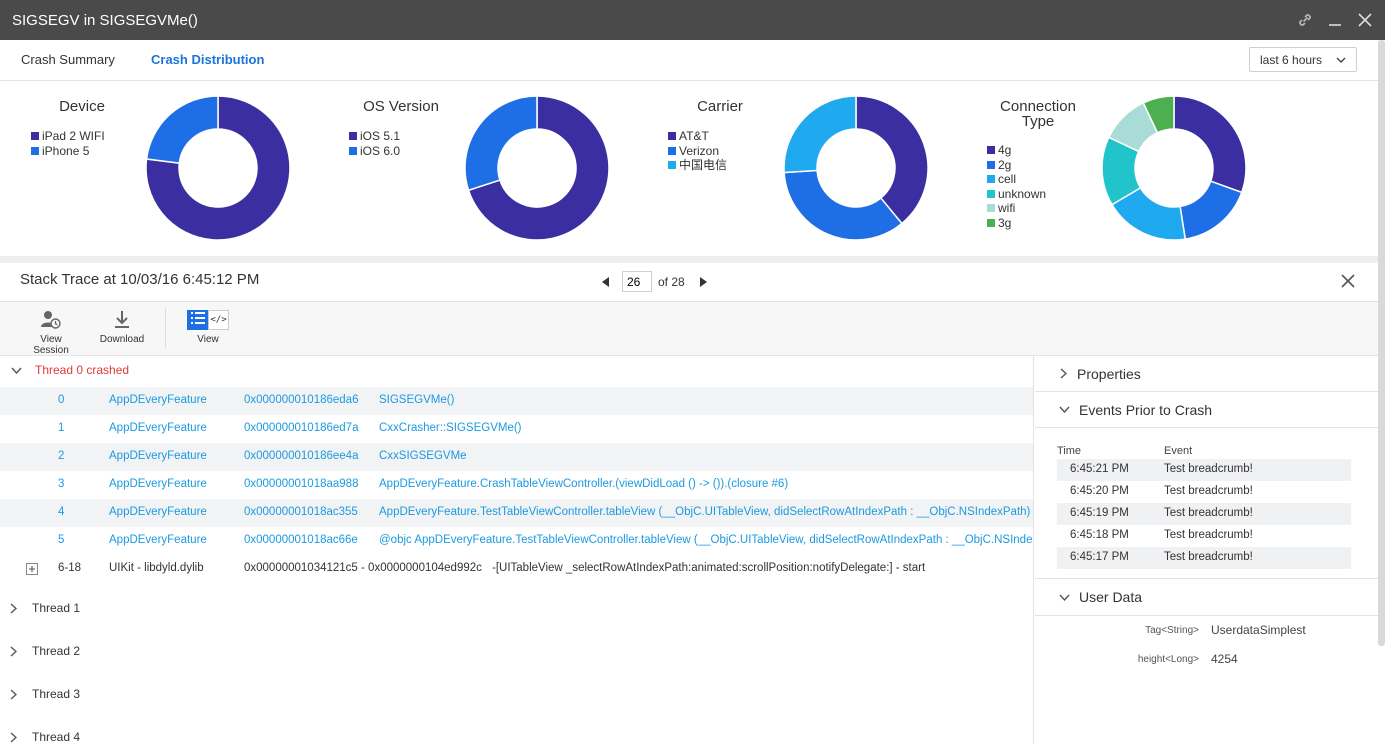 This screenshot has height=744, width=1385. I want to click on thread-1-toggle: Thread 1, so click(516, 608).